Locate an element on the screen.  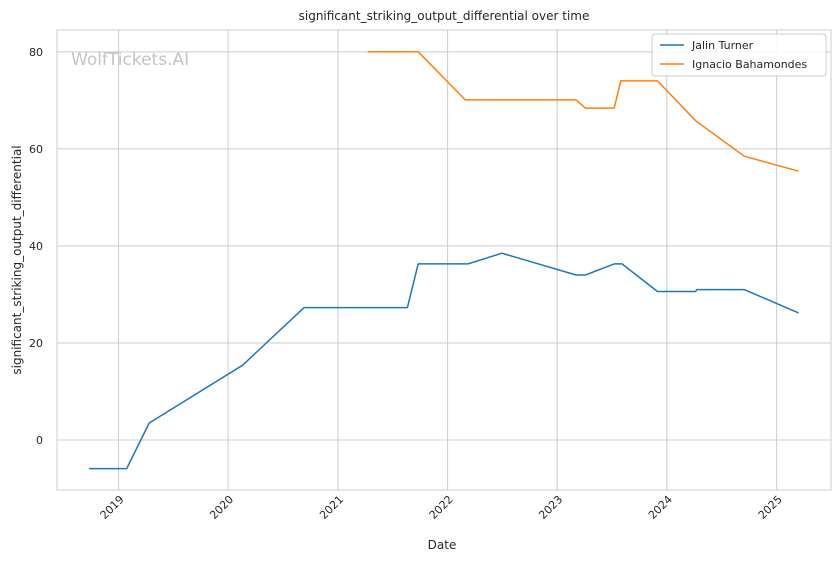
legend-label-jalin-turner: Jalin Turner is located at coordinates (722, 45).